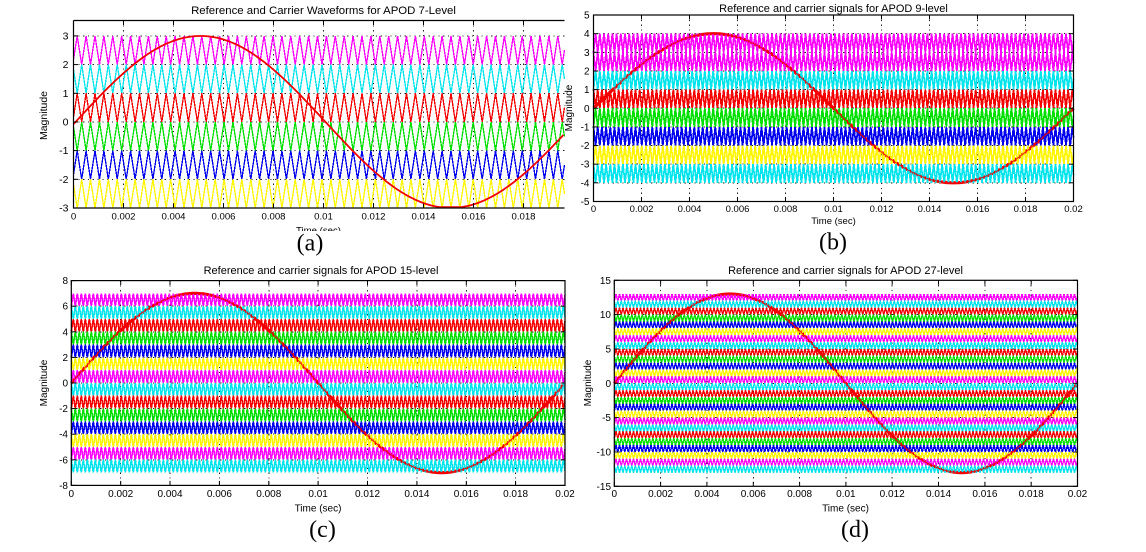 The width and height of the screenshot is (1146, 552). What do you see at coordinates (65, 307) in the screenshot?
I see `svg-text: 6` at bounding box center [65, 307].